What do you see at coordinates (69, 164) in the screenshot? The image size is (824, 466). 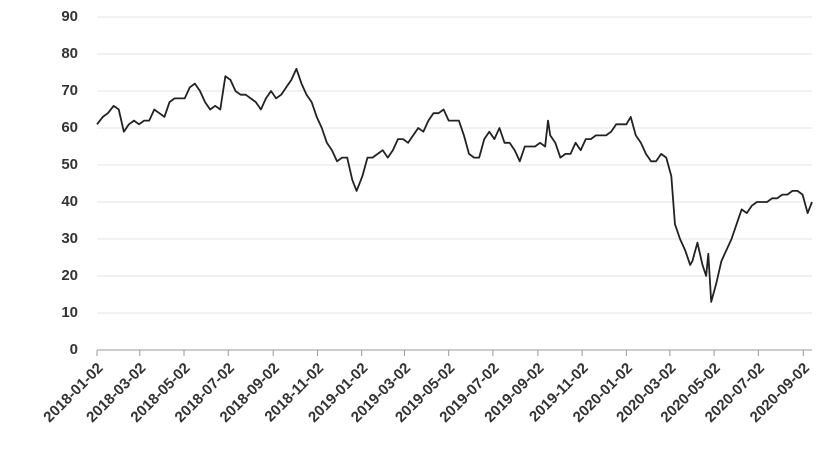 I see `y-tick-label: 50` at bounding box center [69, 164].